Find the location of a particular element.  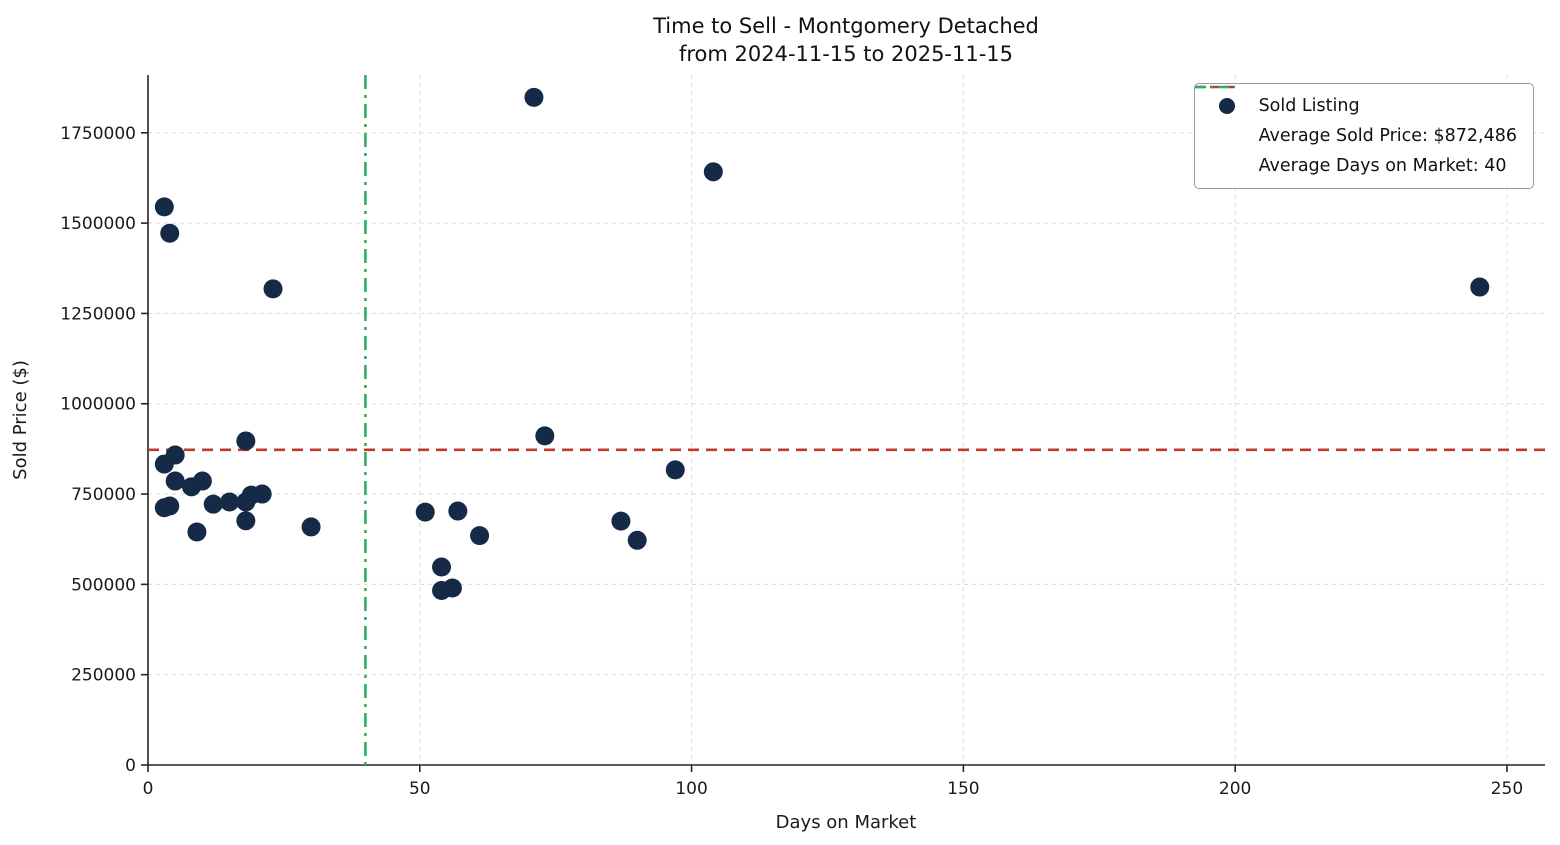

avg-days-dashdot-line-icon is located at coordinates (1214, 87).